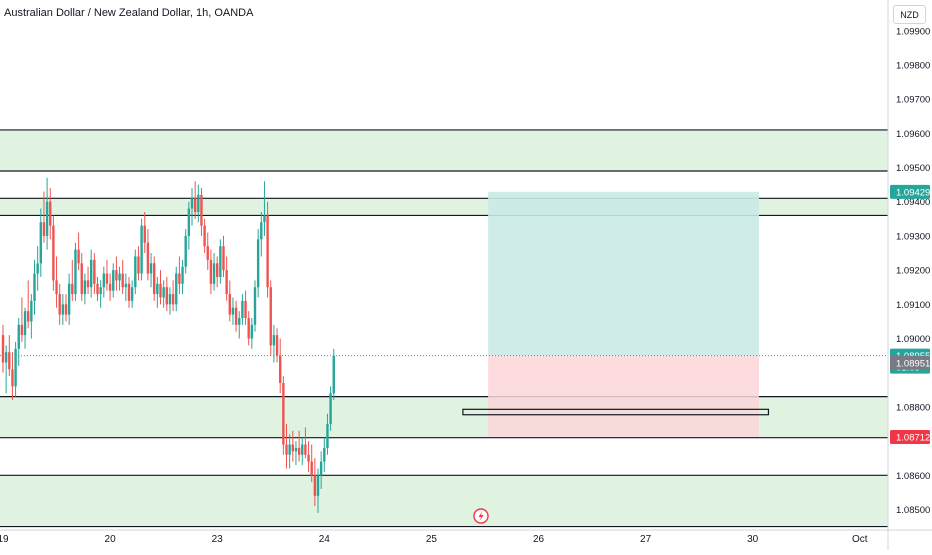  I want to click on drawn-rectangle, so click(616, 412).